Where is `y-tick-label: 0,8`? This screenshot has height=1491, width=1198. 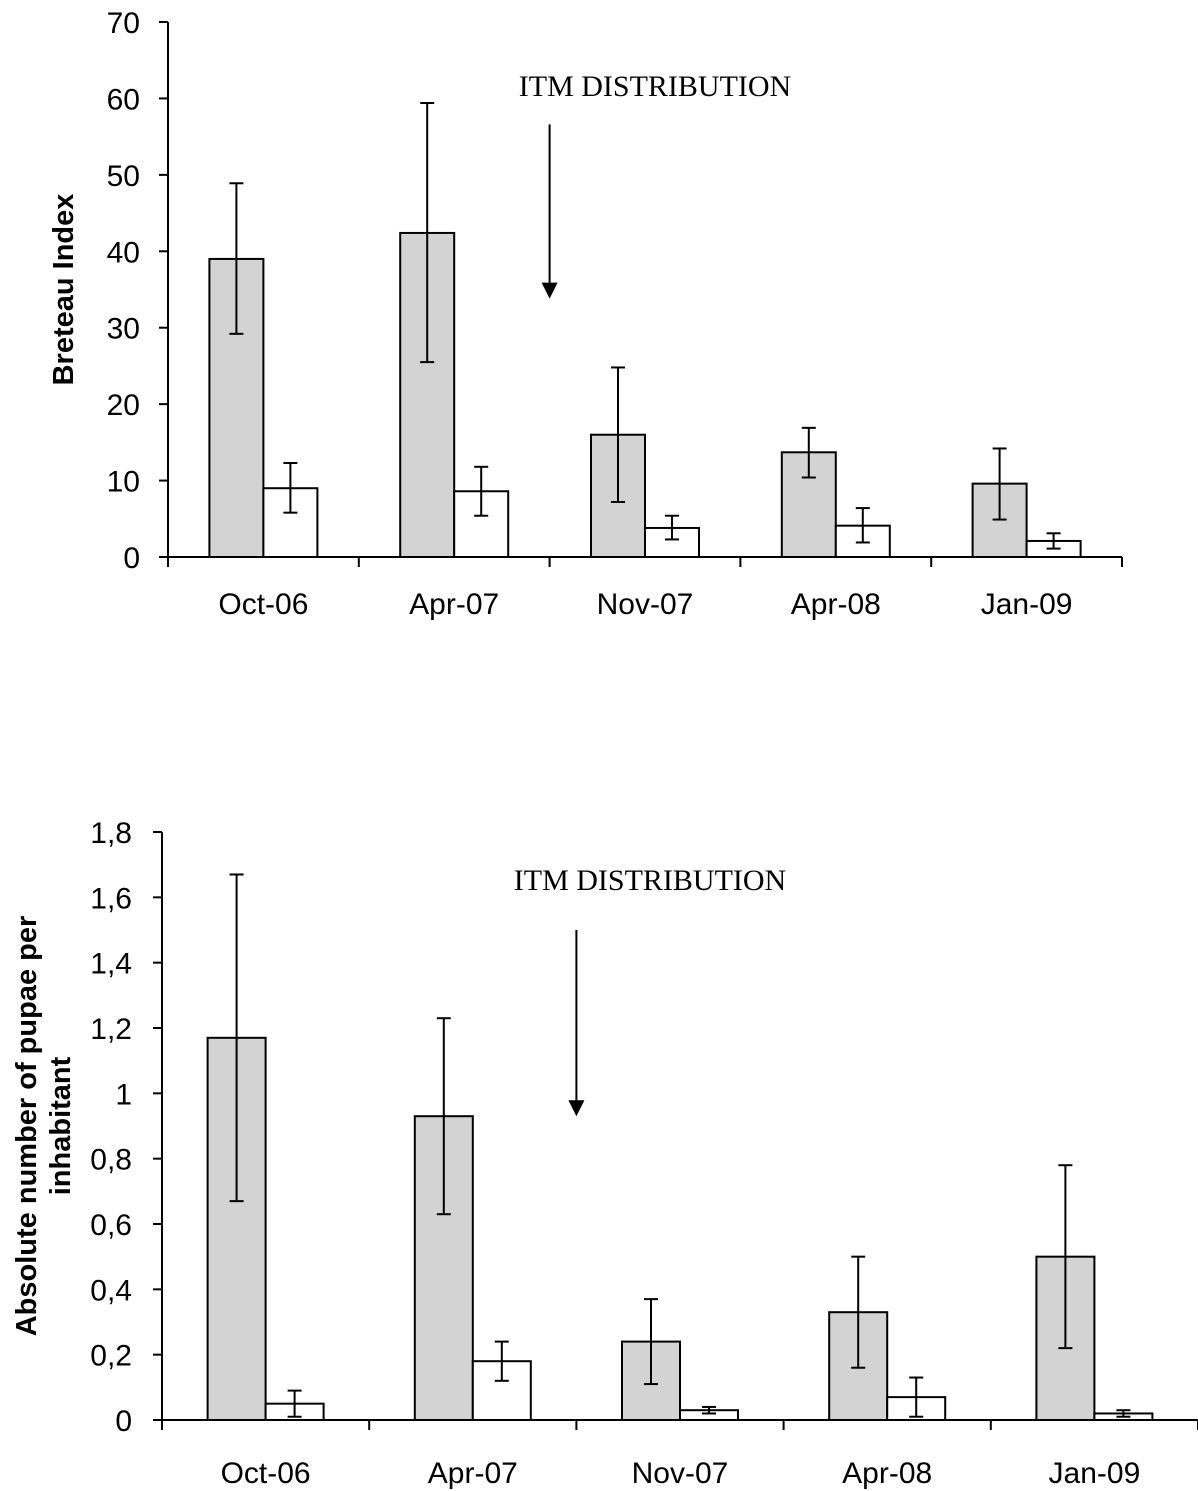
y-tick-label: 0,8 is located at coordinates (111, 1160).